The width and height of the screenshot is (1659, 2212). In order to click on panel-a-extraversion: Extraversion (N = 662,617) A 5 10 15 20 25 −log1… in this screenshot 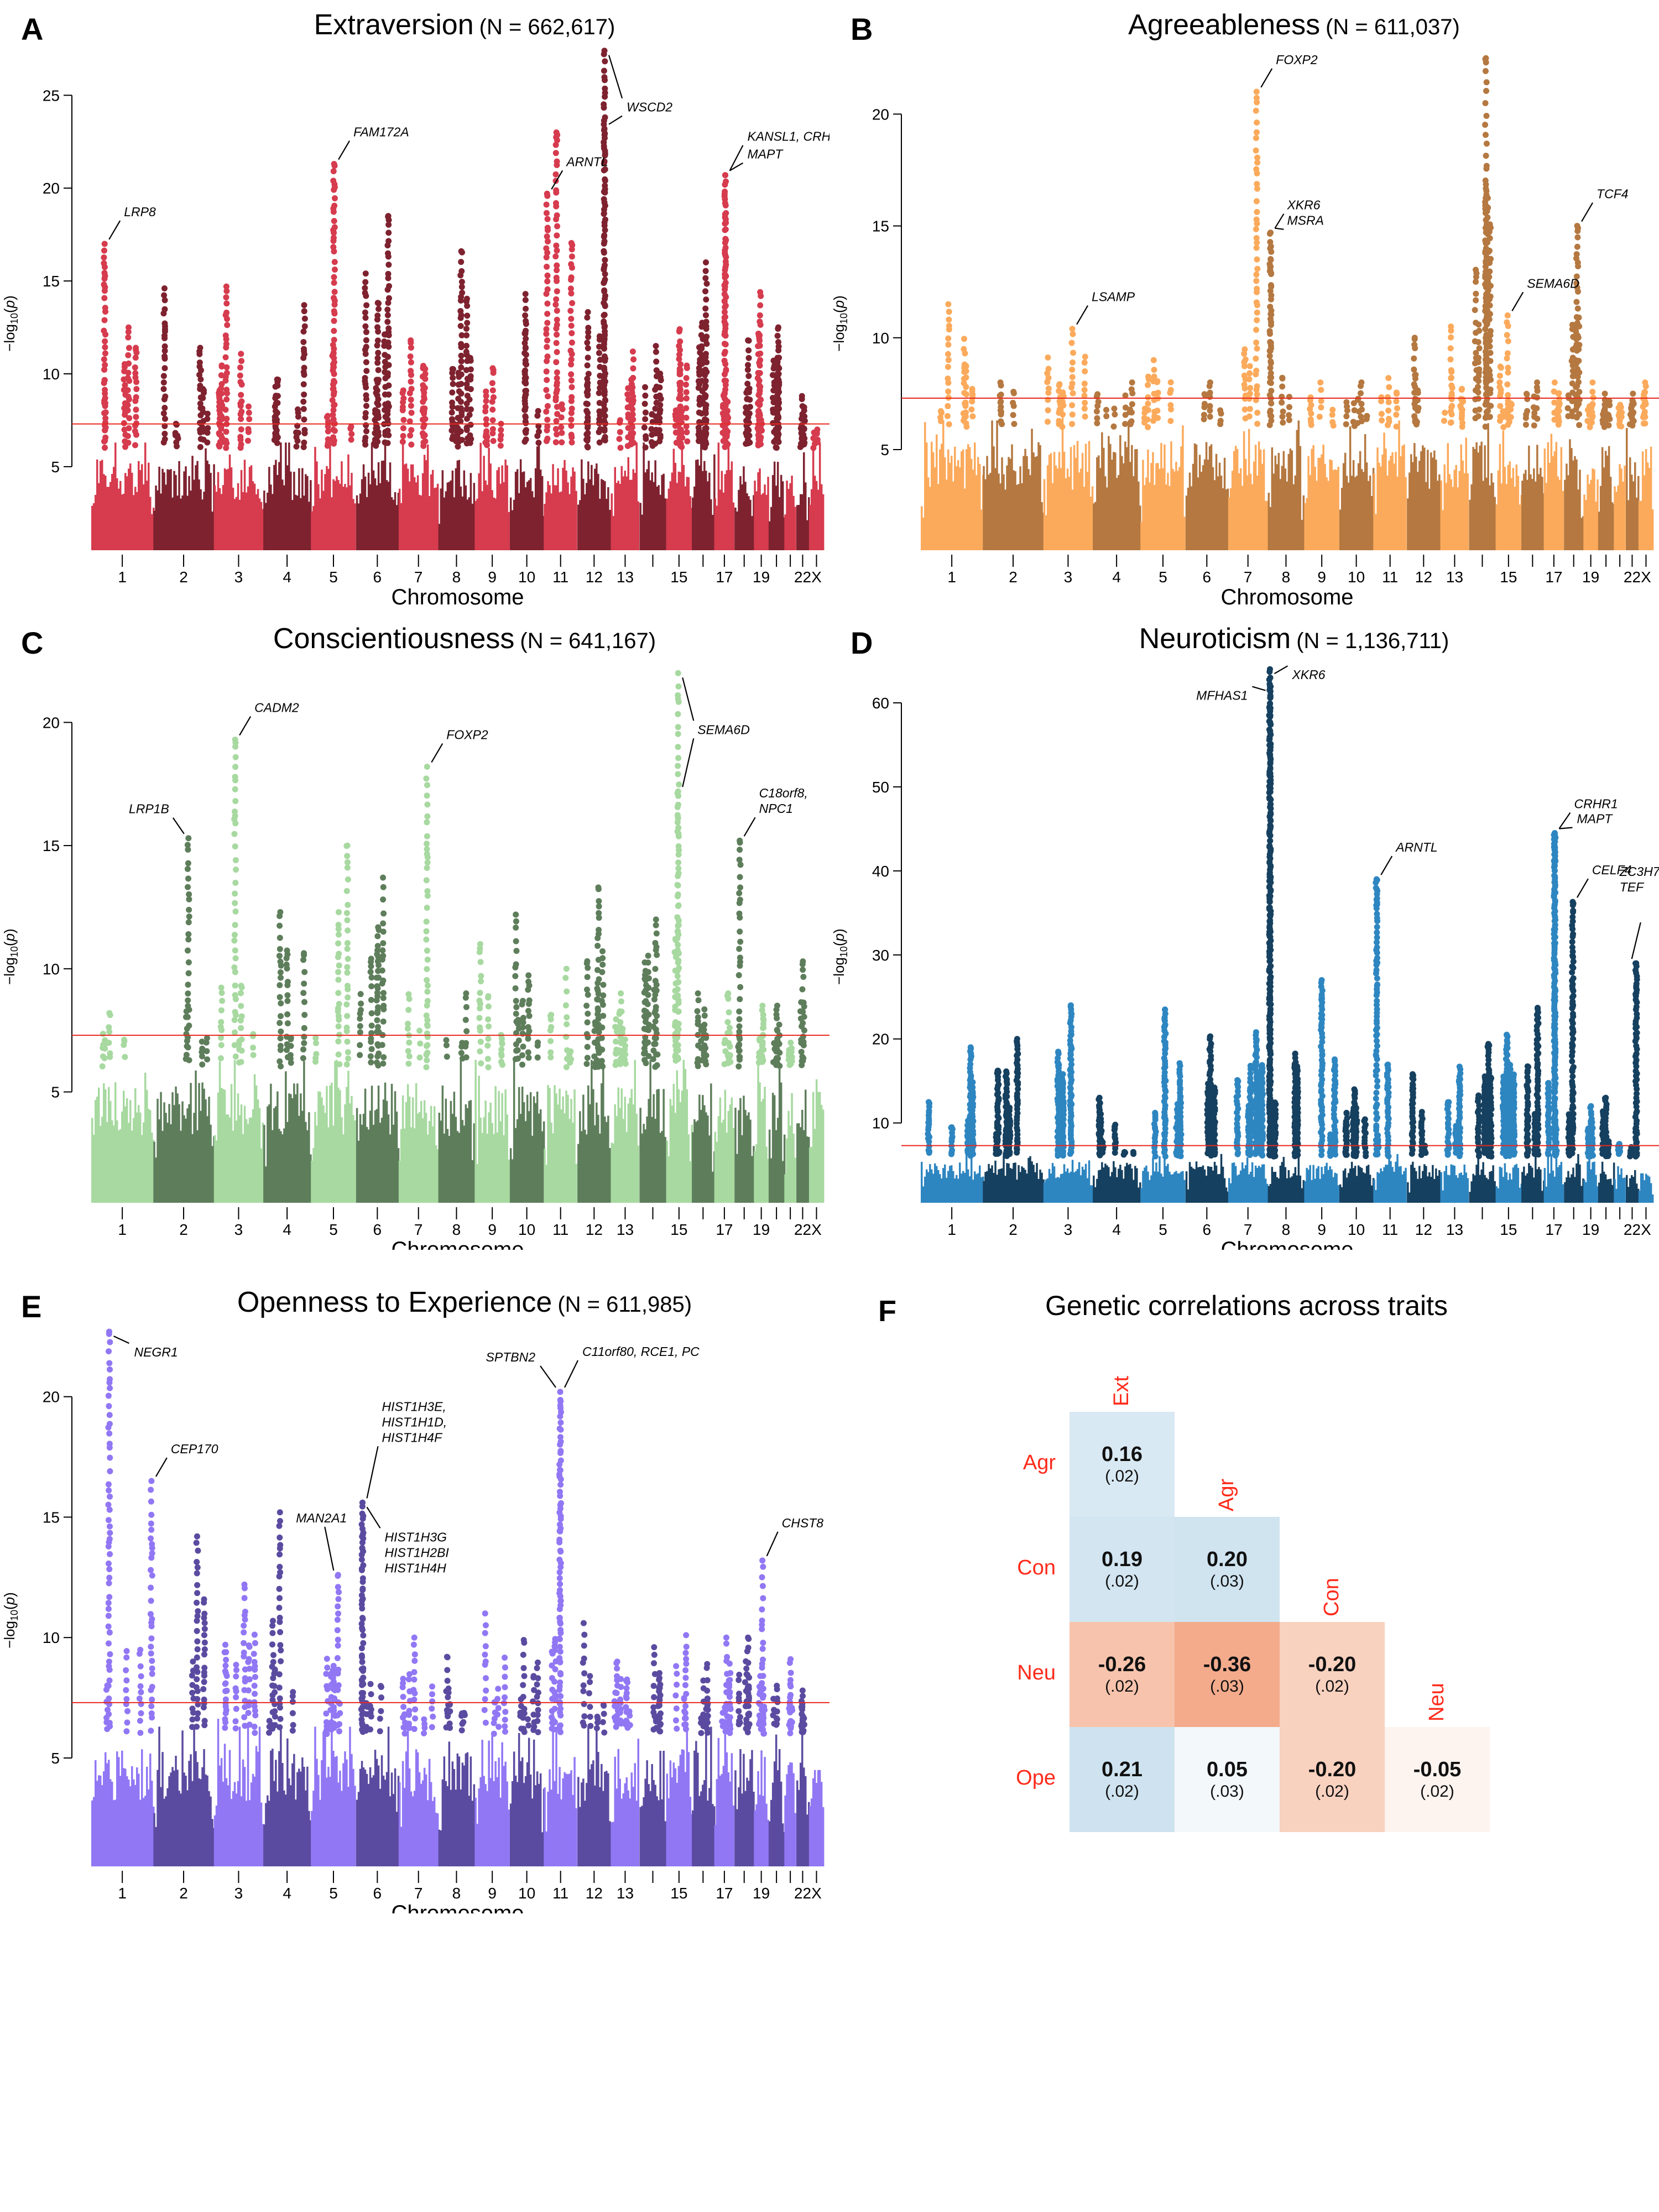, I will do `click(415, 318)`.